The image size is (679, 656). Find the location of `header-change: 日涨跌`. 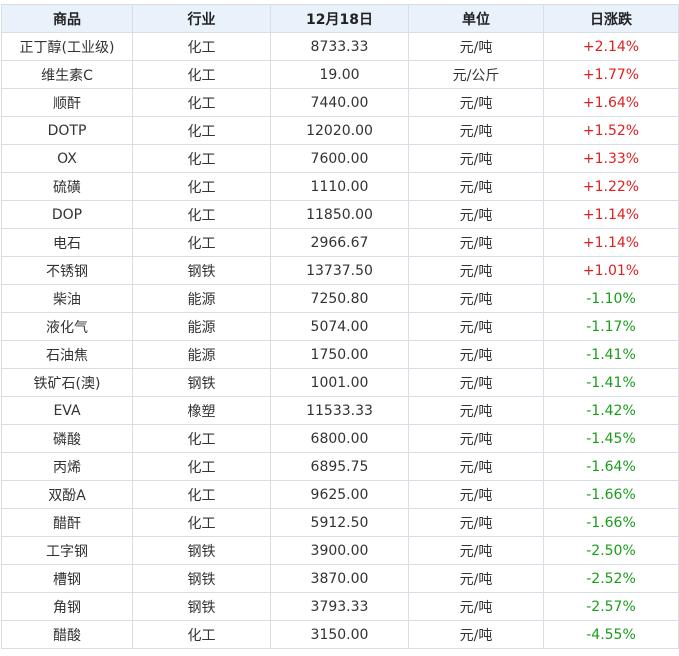

header-change: 日涨跌 is located at coordinates (611, 18).